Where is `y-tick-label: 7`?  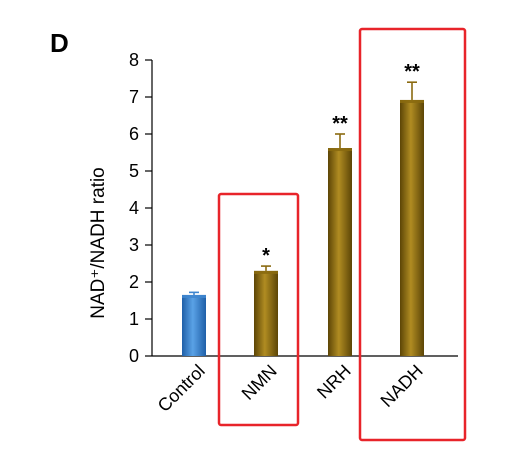 y-tick-label: 7 is located at coordinates (134, 97).